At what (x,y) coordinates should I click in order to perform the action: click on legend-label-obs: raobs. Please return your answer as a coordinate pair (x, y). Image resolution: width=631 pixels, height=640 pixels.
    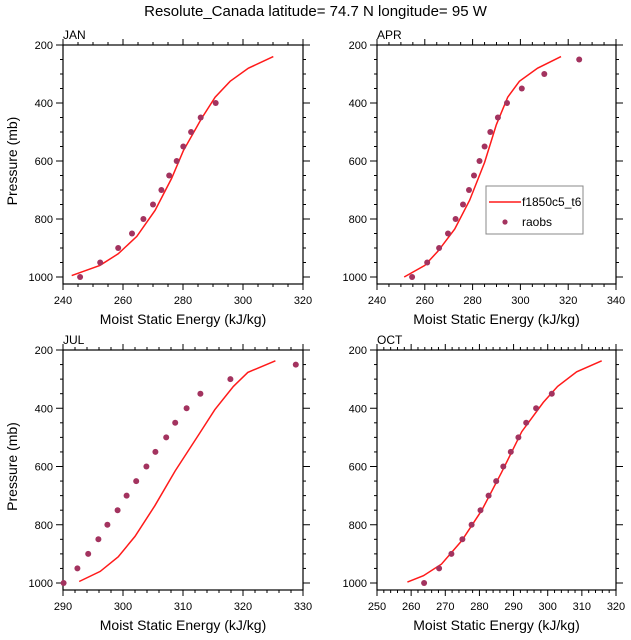
    Looking at the image, I should click on (537, 222).